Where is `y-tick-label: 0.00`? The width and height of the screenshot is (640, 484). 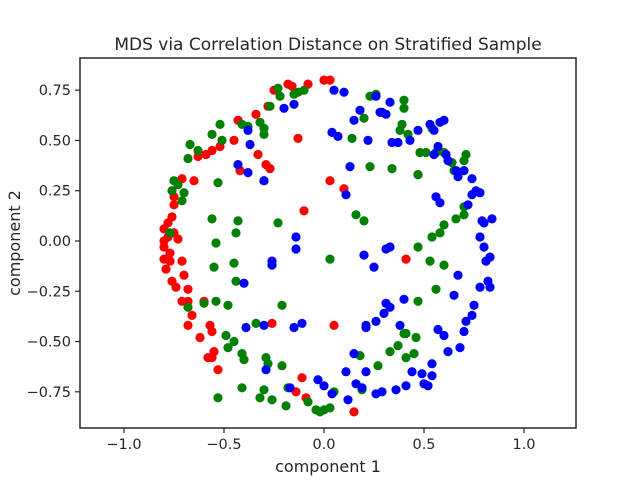 y-tick-label: 0.00 is located at coordinates (55, 242).